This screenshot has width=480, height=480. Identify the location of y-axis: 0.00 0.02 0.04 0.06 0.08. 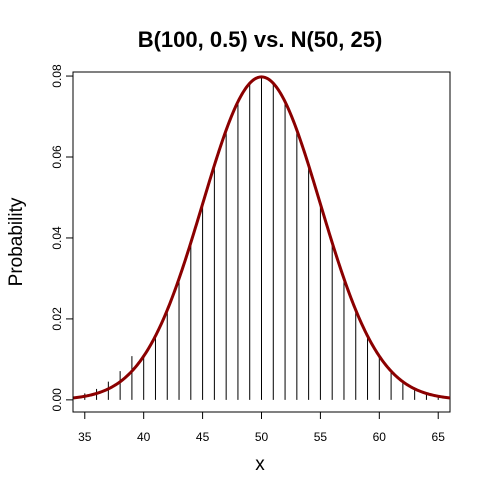
(62, 238).